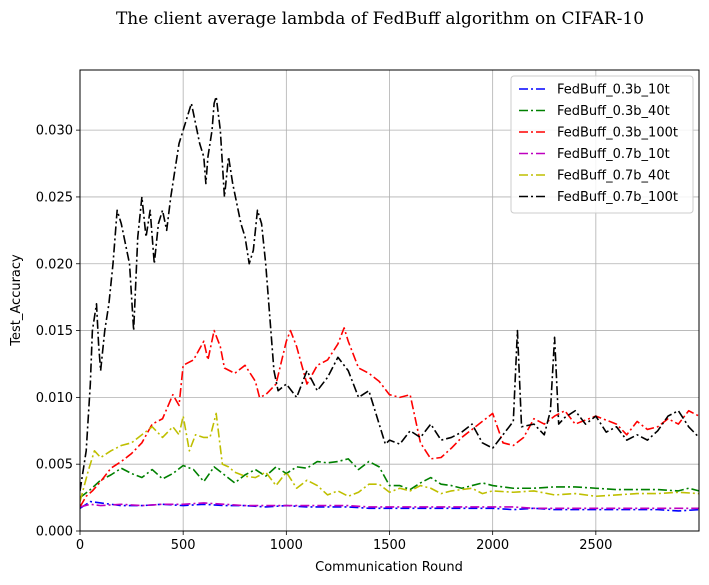 Image resolution: width=709 pixels, height=585 pixels. What do you see at coordinates (344, 542) in the screenshot?
I see `x-axis-ticks: 0 500 1000 1500 2000 2500` at bounding box center [344, 542].